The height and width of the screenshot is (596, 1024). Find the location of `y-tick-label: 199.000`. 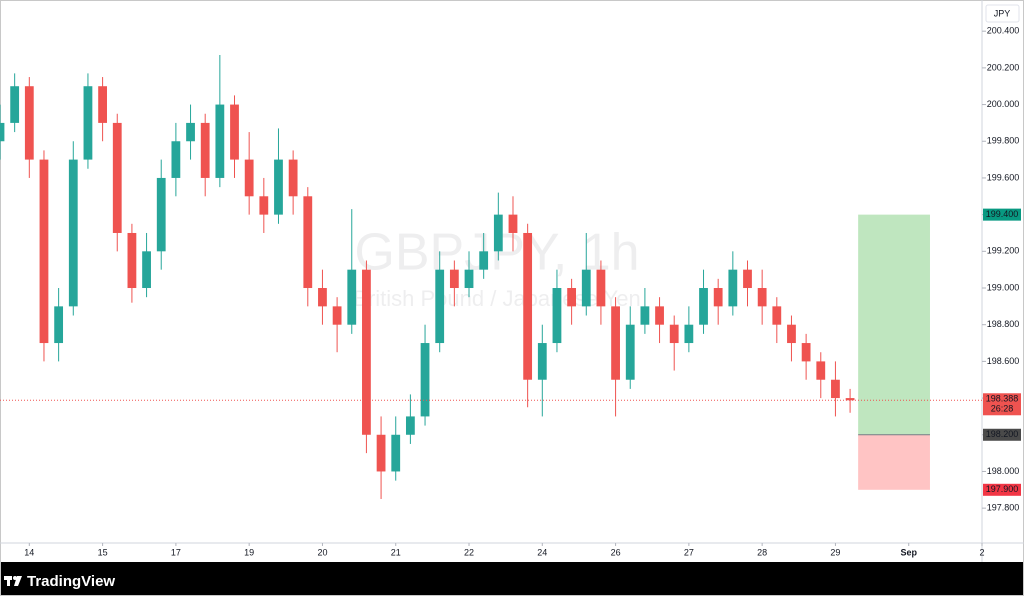

y-tick-label: 199.000 is located at coordinates (1003, 287).